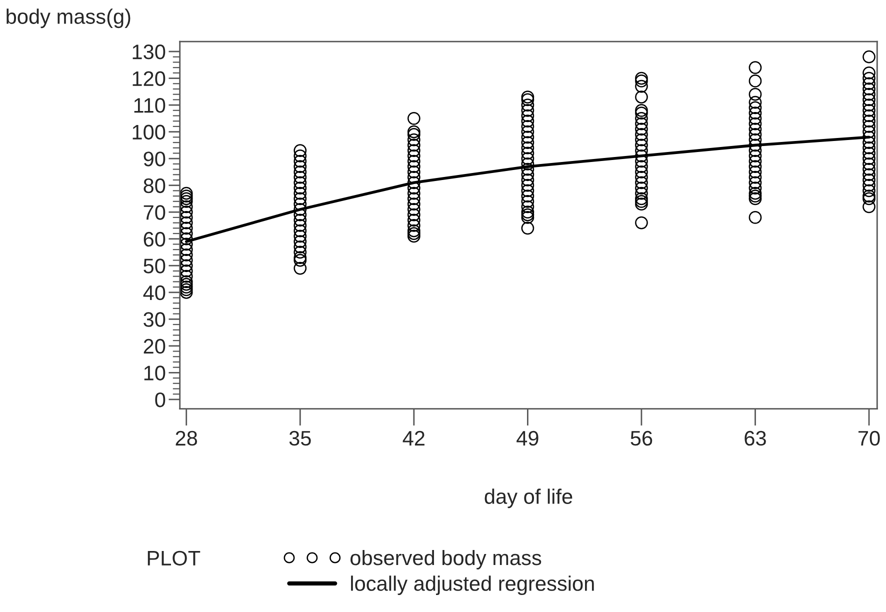 Image resolution: width=886 pixels, height=612 pixels. Describe the element at coordinates (174, 558) in the screenshot. I see `legend-title: PLOT` at that location.